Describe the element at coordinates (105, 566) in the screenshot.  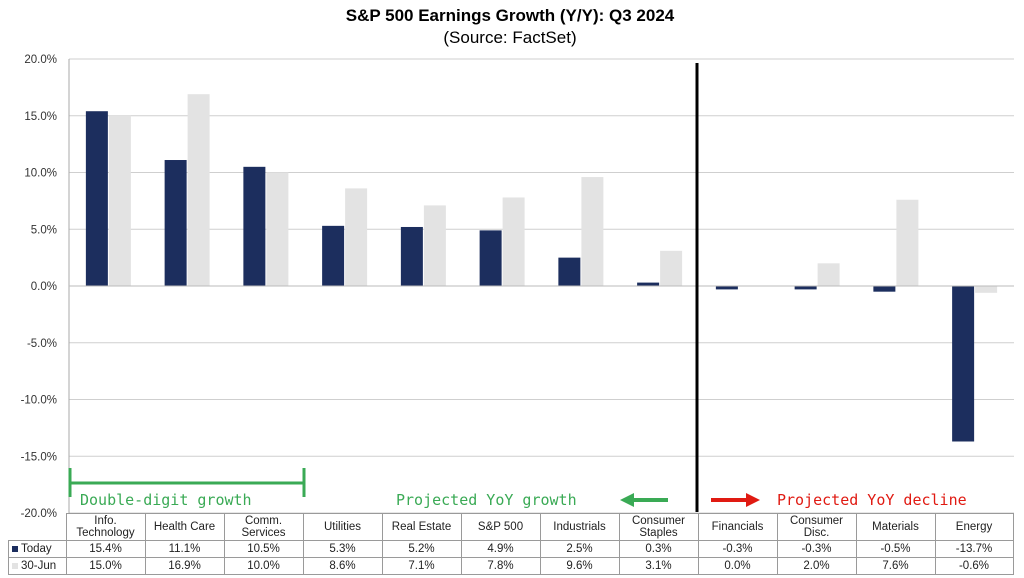
I see `table-value-cell: 15.0%` at that location.